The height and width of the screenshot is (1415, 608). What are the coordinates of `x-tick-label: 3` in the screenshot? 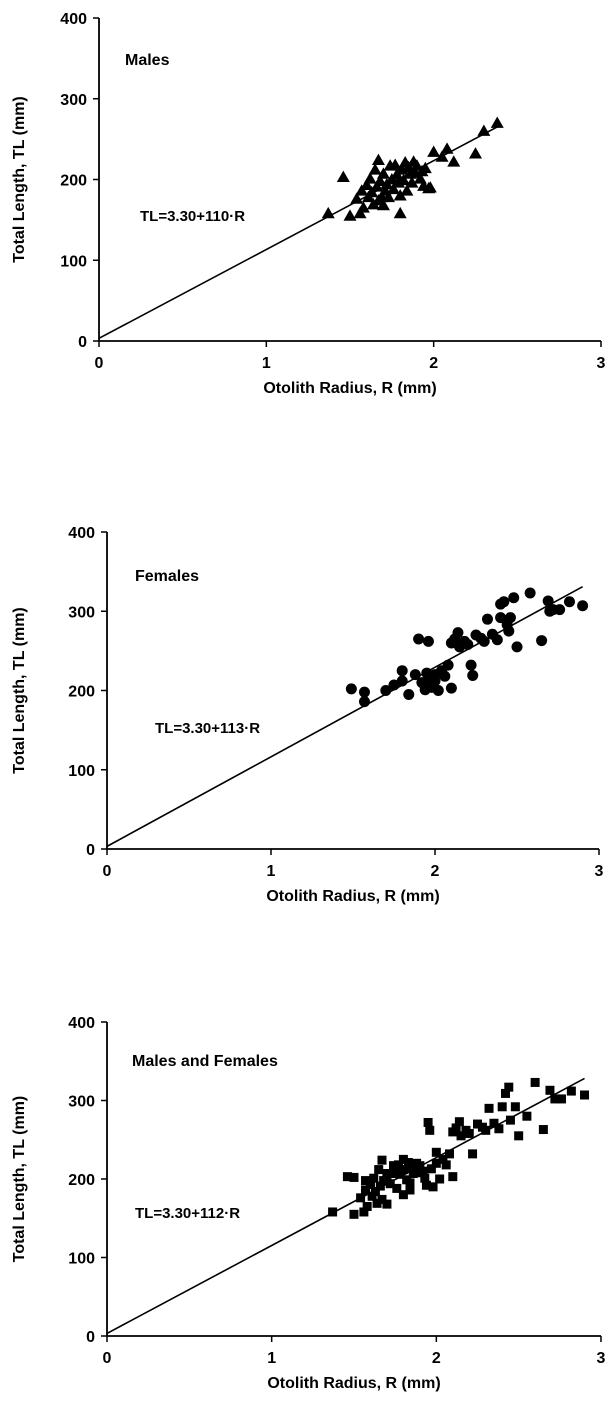 It's located at (601, 1358).